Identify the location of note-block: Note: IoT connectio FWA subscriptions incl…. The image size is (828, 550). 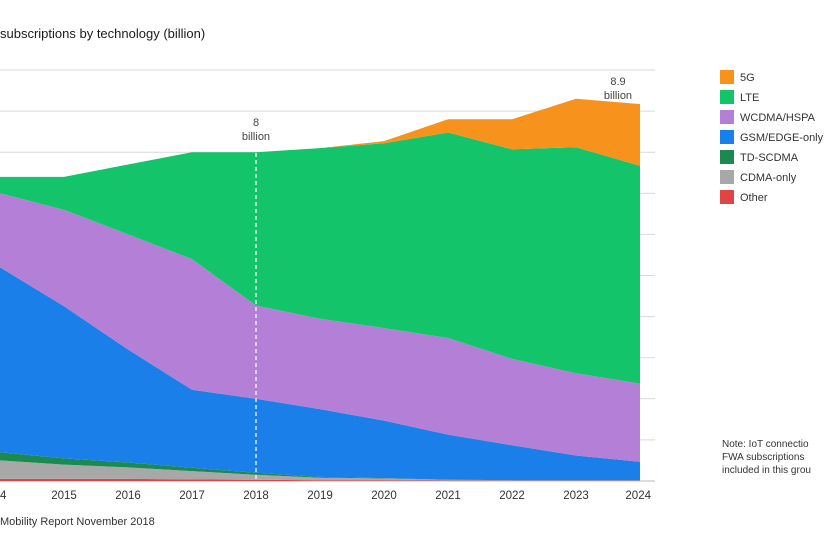
(766, 457).